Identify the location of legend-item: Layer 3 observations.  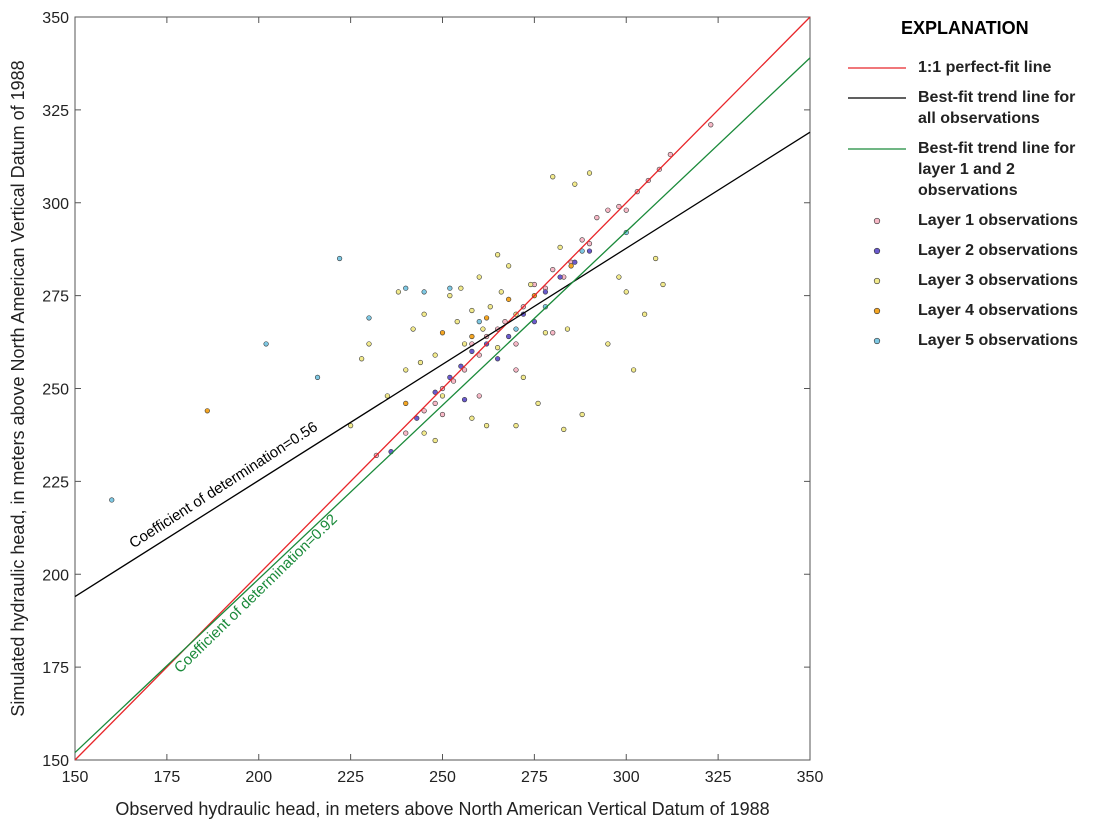
(971, 280).